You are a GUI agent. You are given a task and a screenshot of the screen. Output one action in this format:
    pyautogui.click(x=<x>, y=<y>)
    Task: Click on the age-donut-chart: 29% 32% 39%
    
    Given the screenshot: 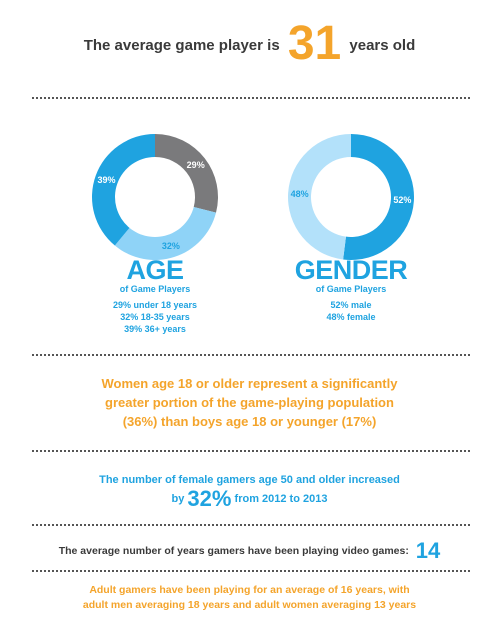 What is the action you would take?
    pyautogui.click(x=155, y=197)
    